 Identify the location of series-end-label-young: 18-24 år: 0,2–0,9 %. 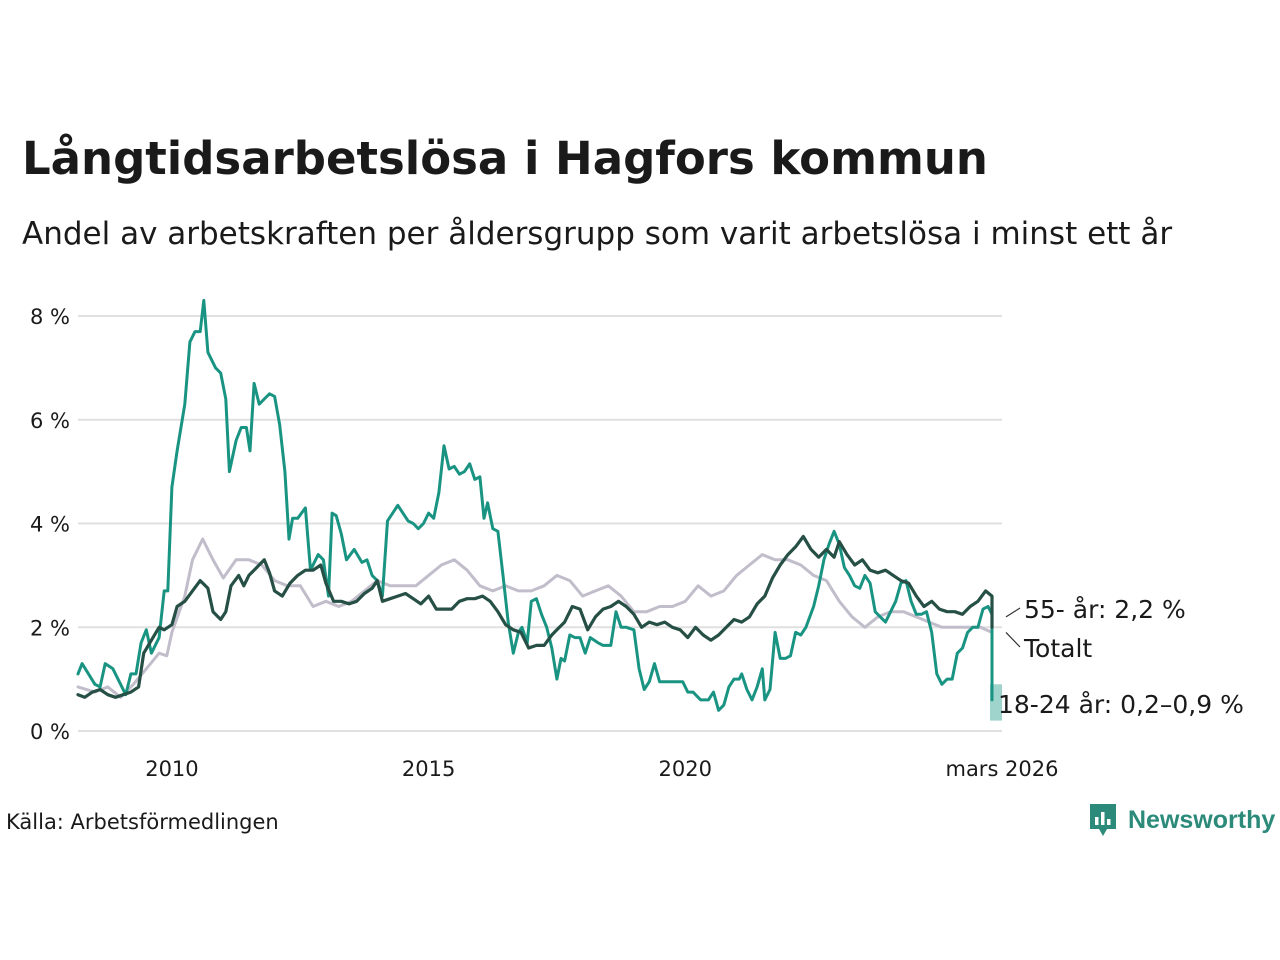
(1121, 704).